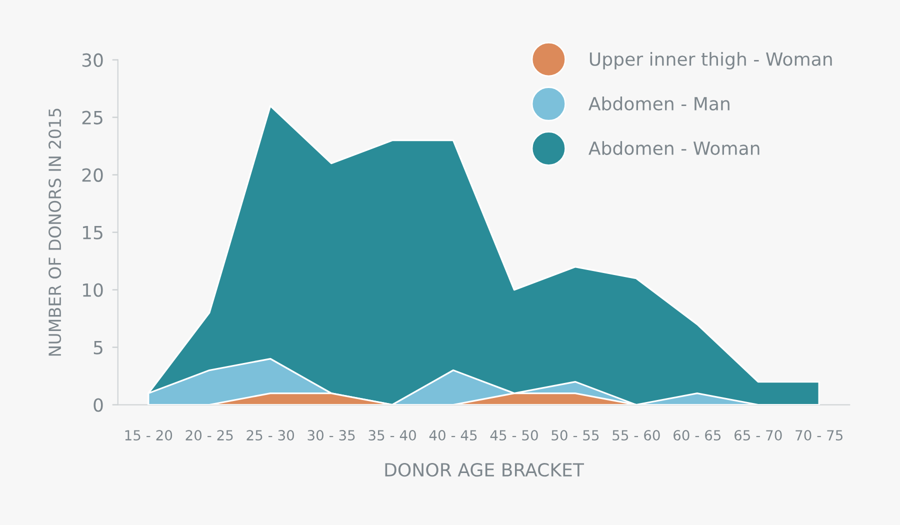  I want to click on x-tick-label: 70 - 75, so click(819, 435).